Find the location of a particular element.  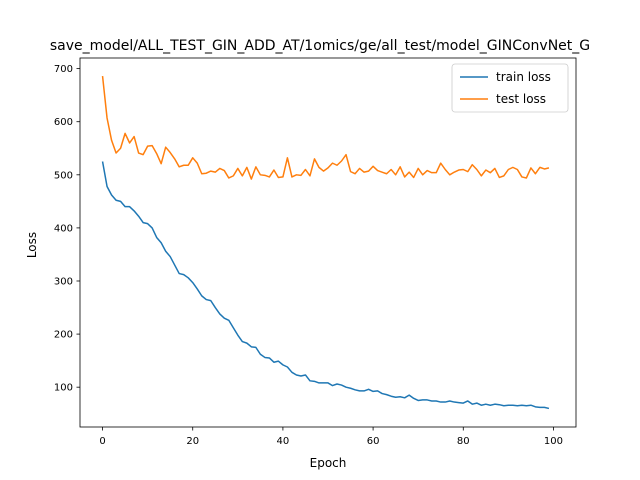

y-tick-label: 200 is located at coordinates (63, 335).